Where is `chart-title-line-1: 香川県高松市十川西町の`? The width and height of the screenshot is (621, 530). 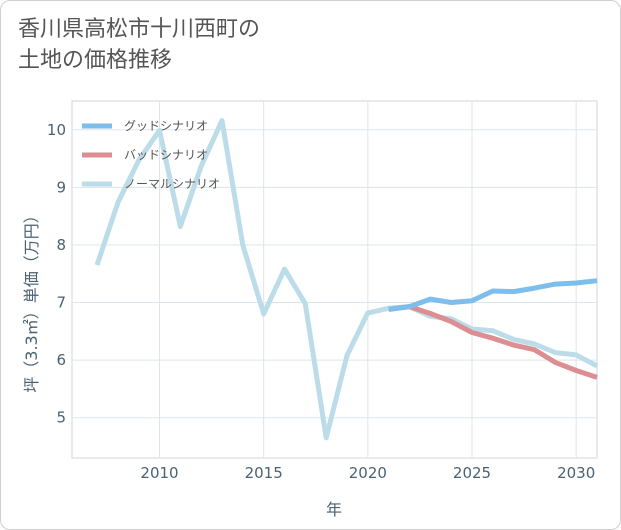
chart-title-line-1: 香川県高松市十川西町の is located at coordinates (139, 29).